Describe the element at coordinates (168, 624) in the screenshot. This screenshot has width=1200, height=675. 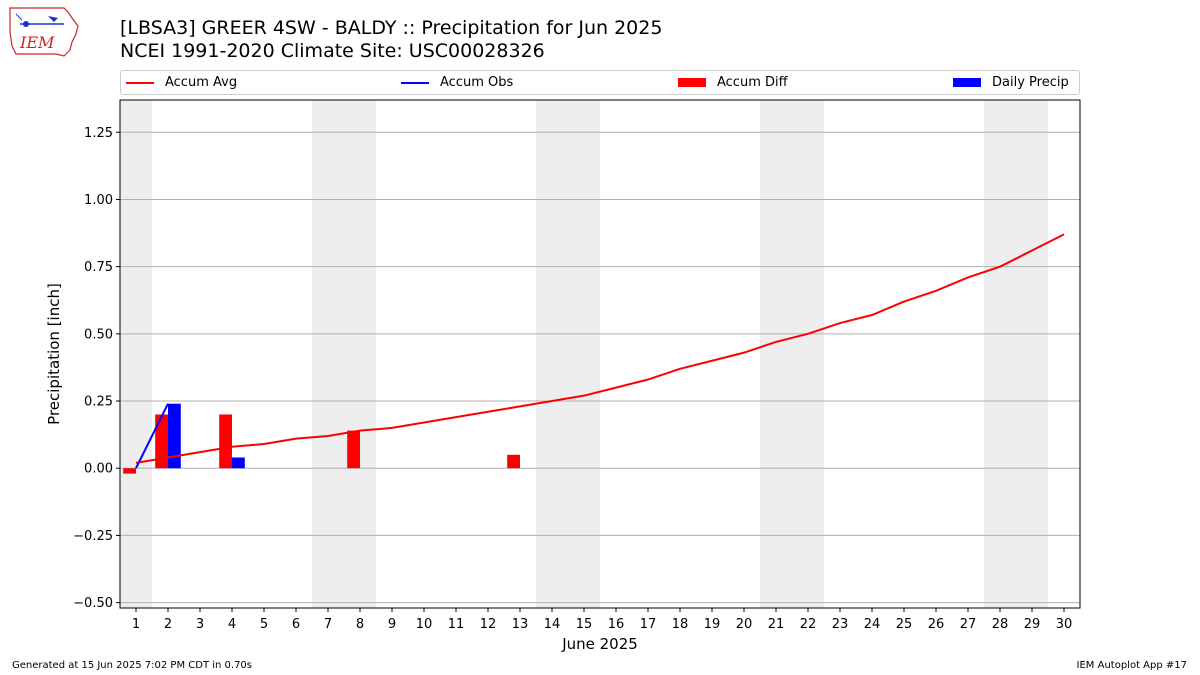
I see `x-tick-label: 2` at that location.